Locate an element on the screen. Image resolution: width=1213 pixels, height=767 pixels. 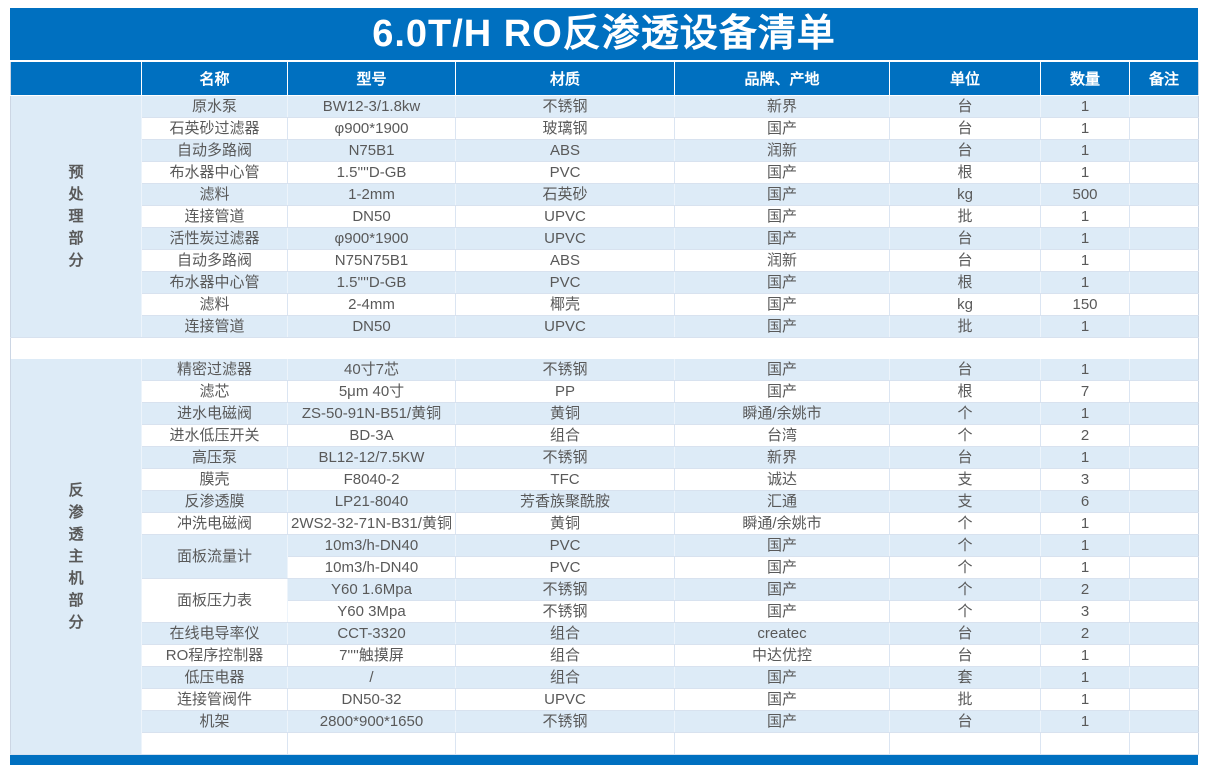
table-row: 石英砂过滤器 φ900*1900 玻璃钢 国产台 1 is located at coordinates (605, 128).